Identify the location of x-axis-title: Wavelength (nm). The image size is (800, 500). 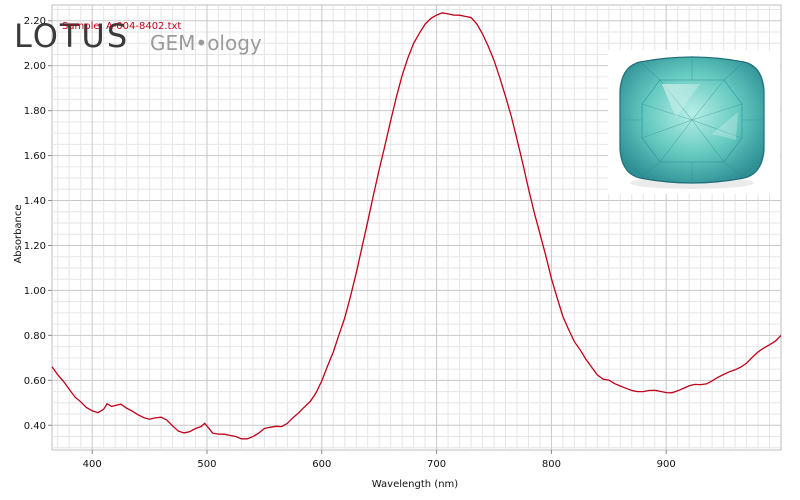
(415, 484).